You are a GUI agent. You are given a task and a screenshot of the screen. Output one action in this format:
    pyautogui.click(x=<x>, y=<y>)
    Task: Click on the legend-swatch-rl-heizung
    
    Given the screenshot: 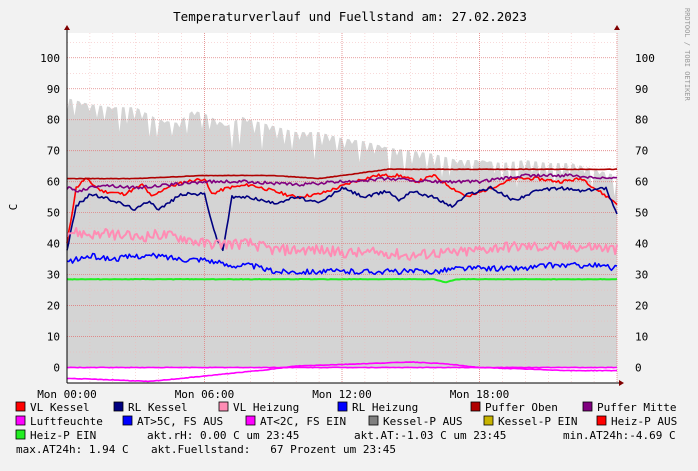 What is the action you would take?
    pyautogui.click(x=342, y=406)
    